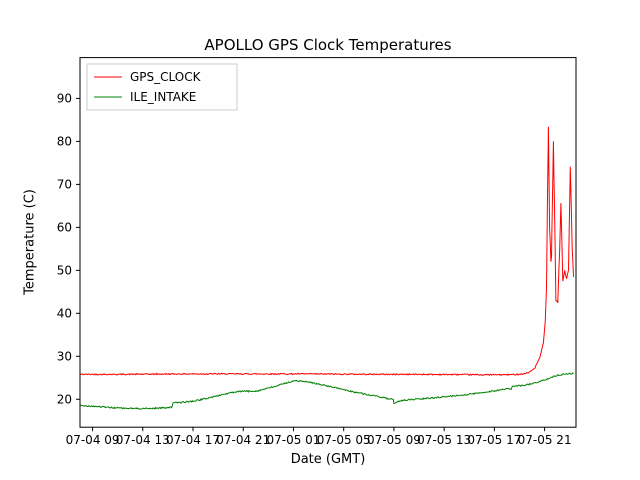 This screenshot has height=480, width=640. What do you see at coordinates (64, 141) in the screenshot?
I see `y-tick-label: 80` at bounding box center [64, 141].